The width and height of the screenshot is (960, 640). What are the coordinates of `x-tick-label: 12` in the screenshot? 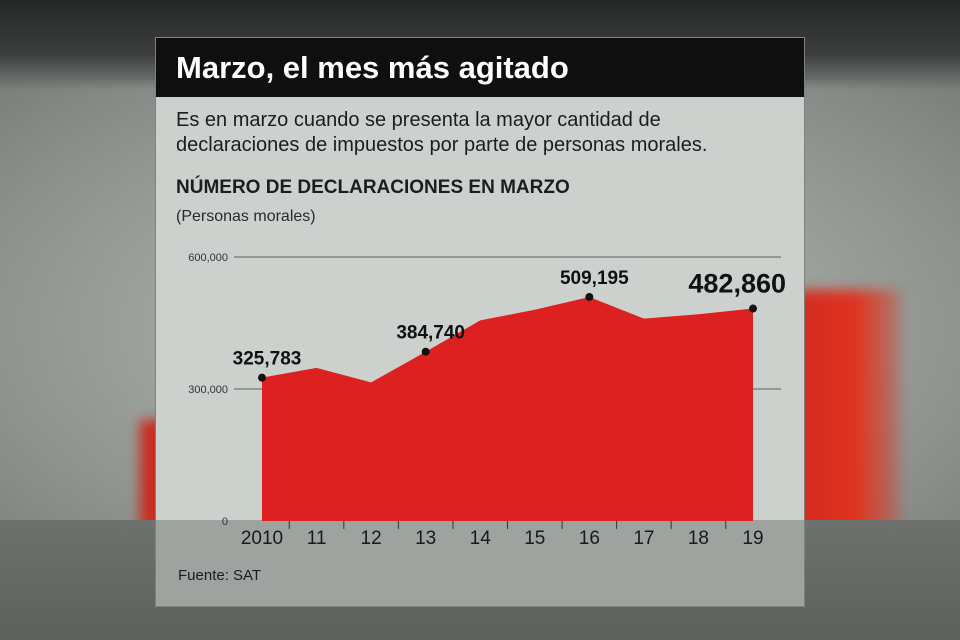 It's located at (371, 538).